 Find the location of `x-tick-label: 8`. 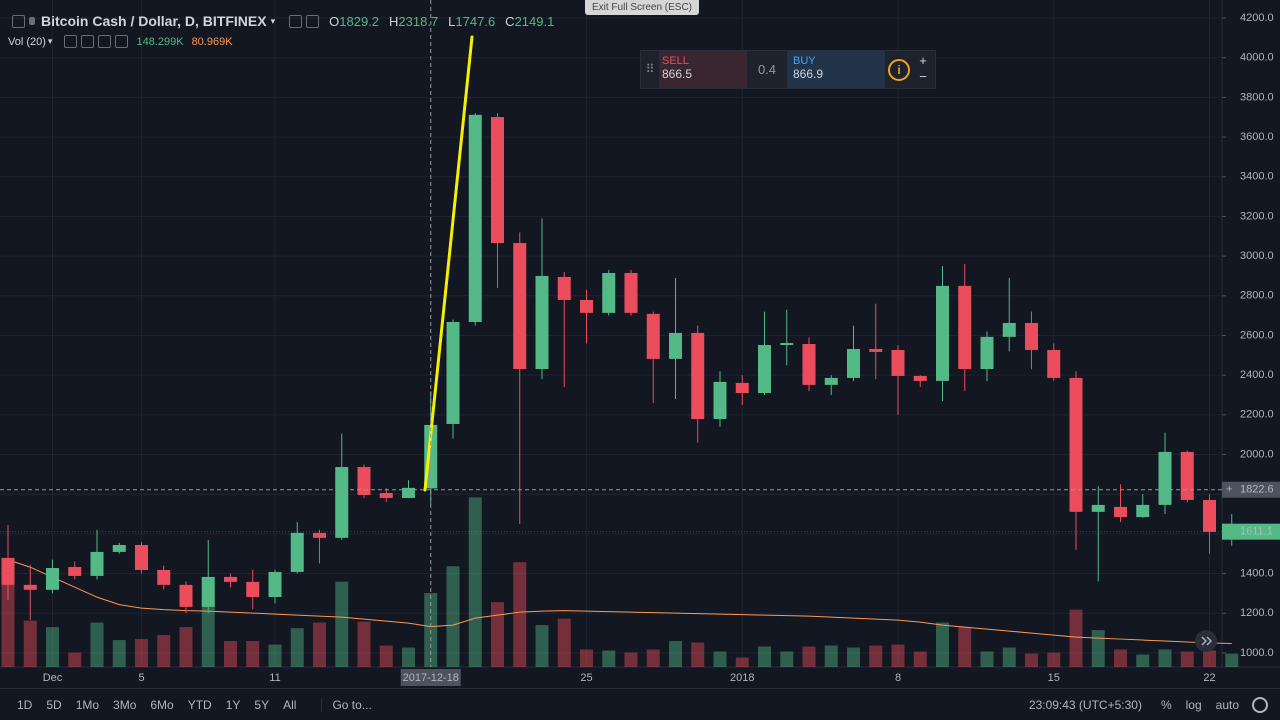

x-tick-label: 8 is located at coordinates (898, 678).